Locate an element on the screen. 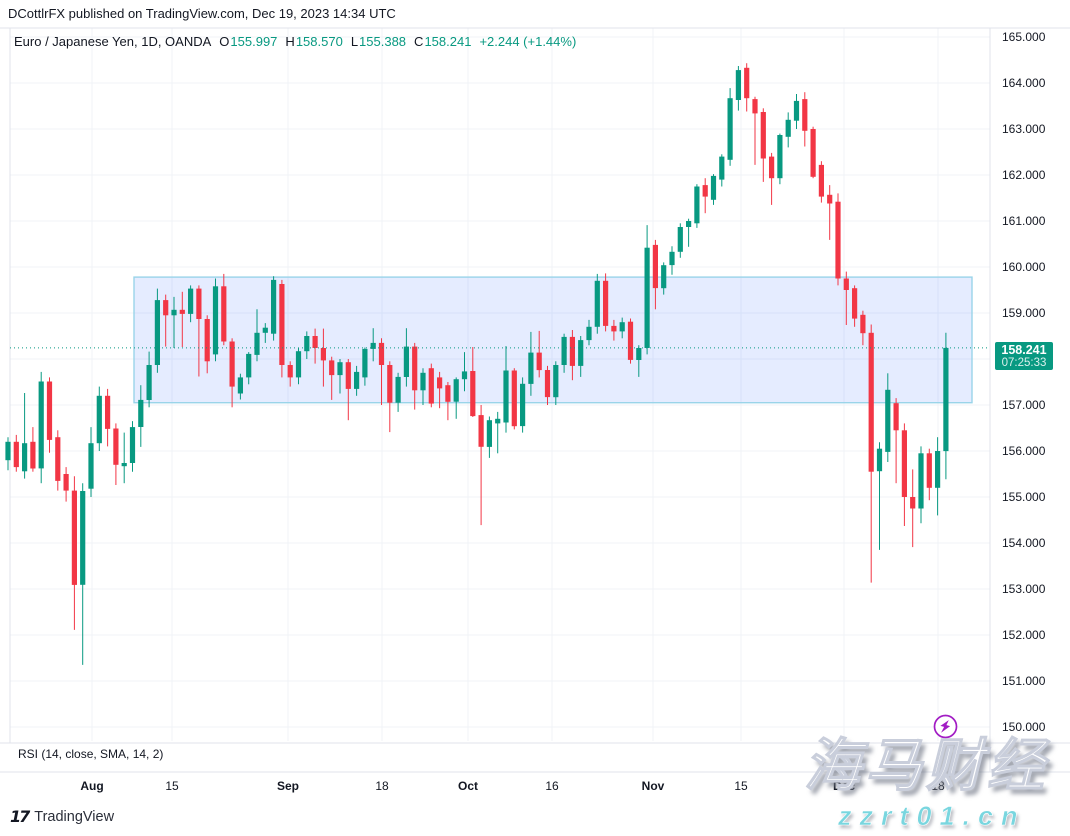  y-axis-label: 154.000 is located at coordinates (1024, 543).